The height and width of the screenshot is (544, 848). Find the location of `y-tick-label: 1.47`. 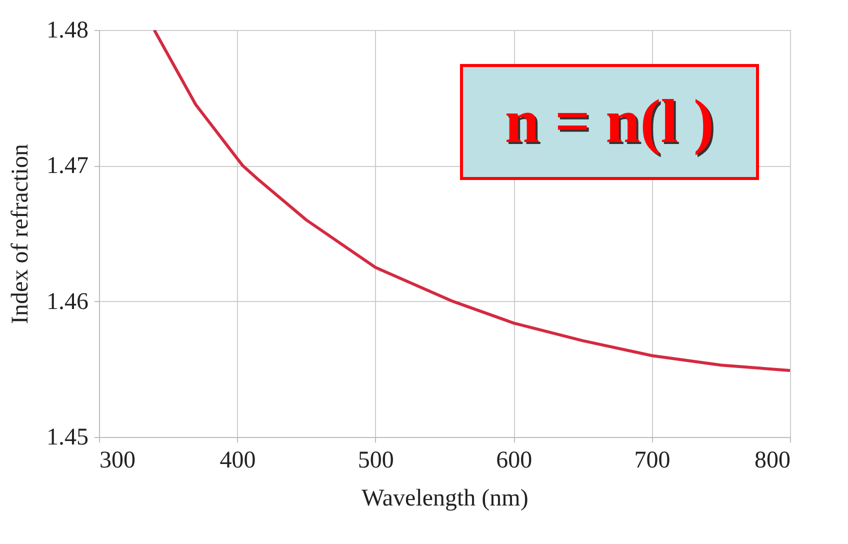

y-tick-label: 1.47 is located at coordinates (67, 166).